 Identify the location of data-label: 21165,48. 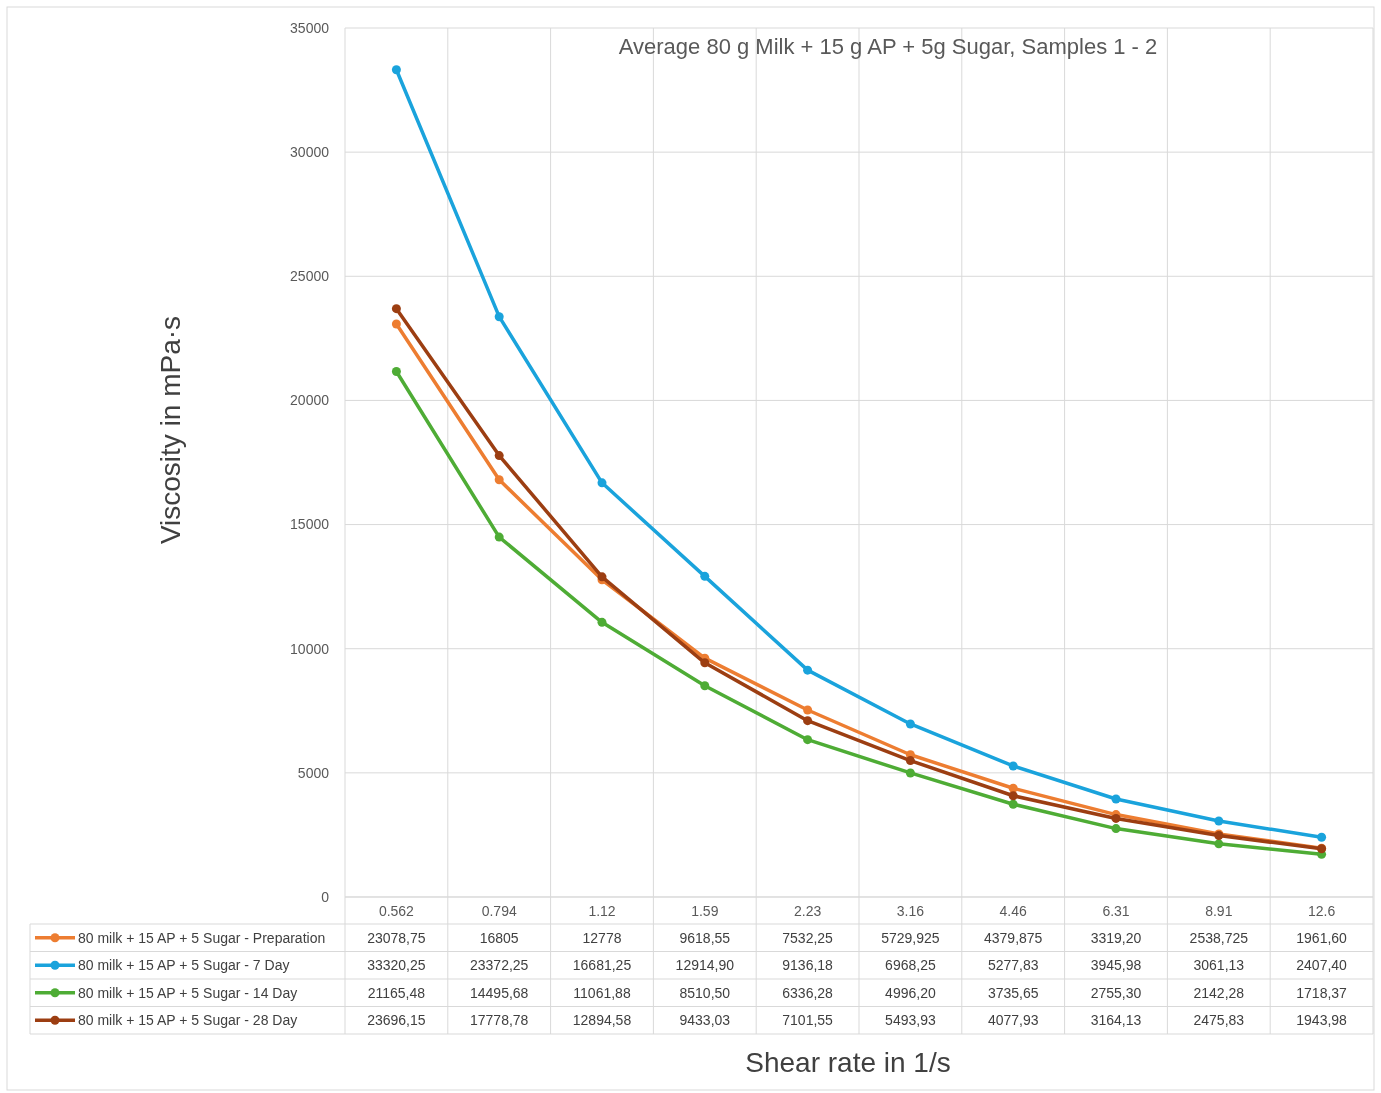
(396, 992).